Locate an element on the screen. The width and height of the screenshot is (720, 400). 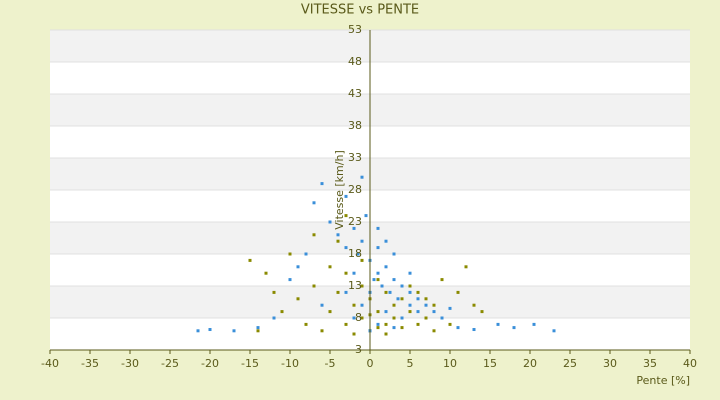
x-tick-label: 30 is located at coordinates (610, 363).